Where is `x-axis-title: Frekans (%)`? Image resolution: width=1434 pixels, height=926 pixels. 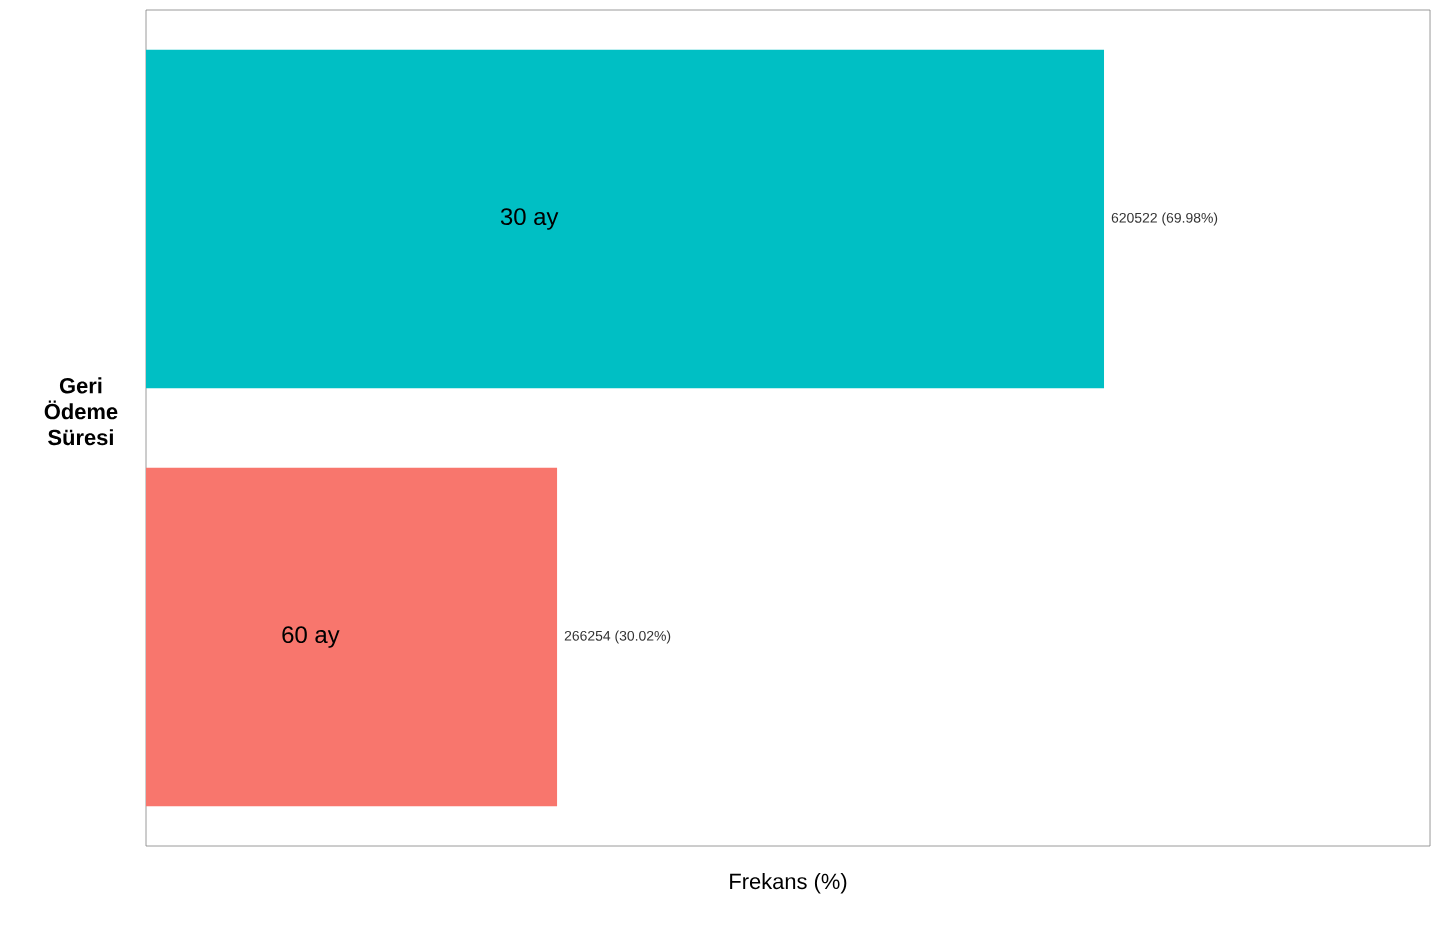
x-axis-title: Frekans (%) is located at coordinates (788, 883).